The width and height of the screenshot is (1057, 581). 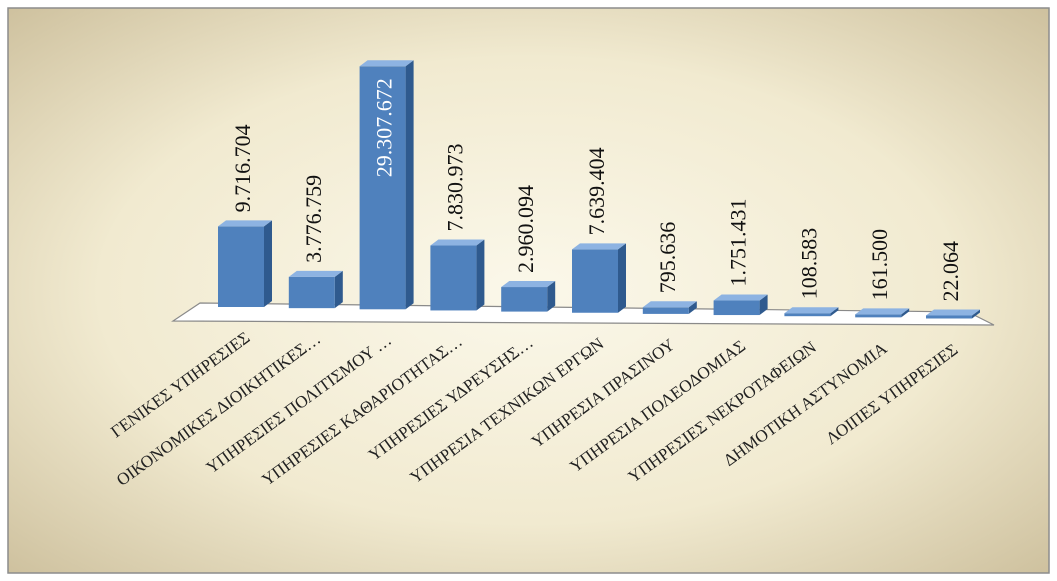 I want to click on value-label: 29.307.672, so click(x=384, y=127).